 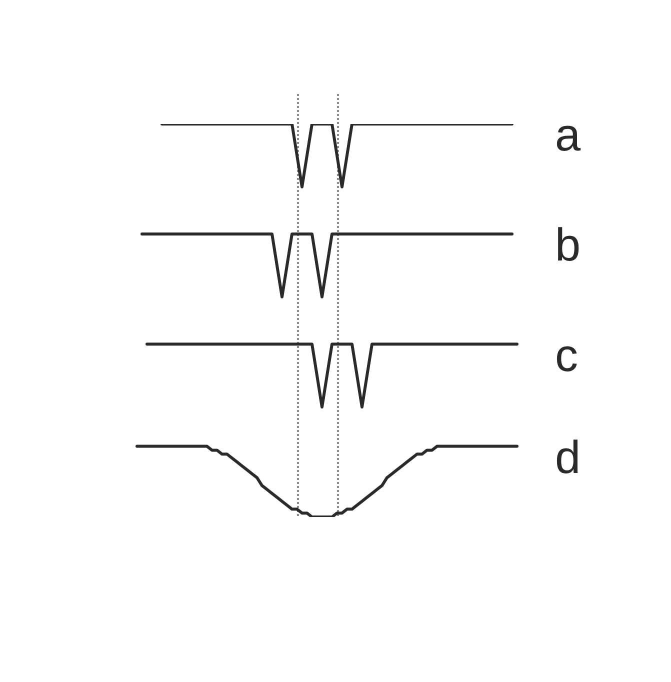 What do you see at coordinates (568, 134) in the screenshot?
I see `series-label: a` at bounding box center [568, 134].